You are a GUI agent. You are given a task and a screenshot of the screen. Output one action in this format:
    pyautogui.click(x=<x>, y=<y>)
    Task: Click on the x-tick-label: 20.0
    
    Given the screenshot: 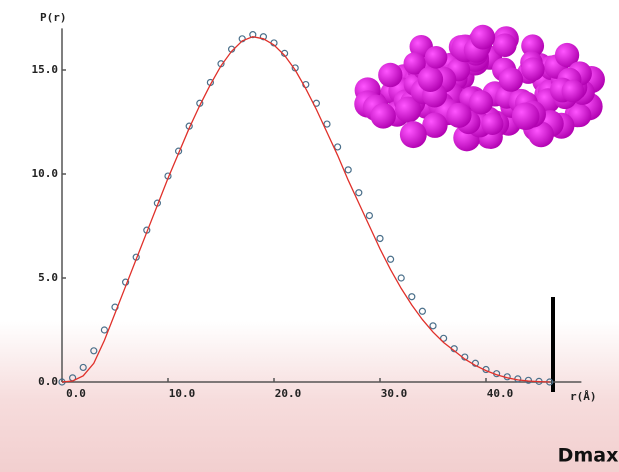 What is the action you would take?
    pyautogui.click(x=288, y=393)
    